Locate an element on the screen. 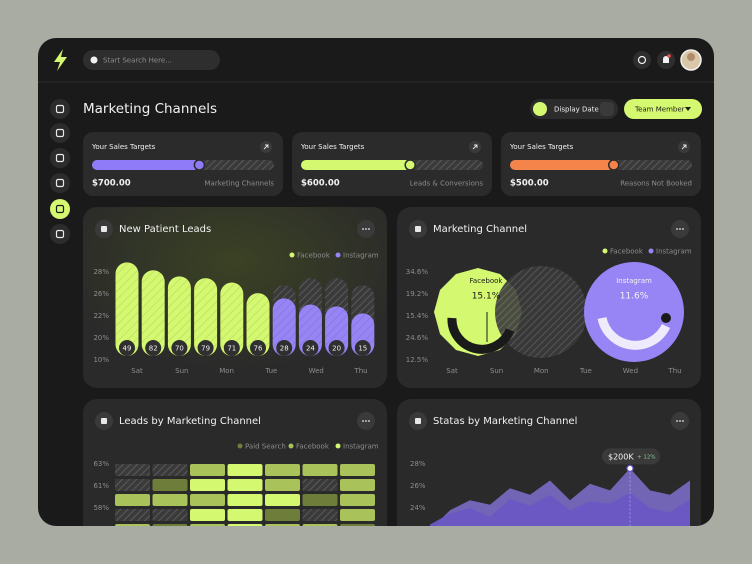 This screenshot has height=564, width=752. target-title: Your Sales Targets is located at coordinates (332, 147).